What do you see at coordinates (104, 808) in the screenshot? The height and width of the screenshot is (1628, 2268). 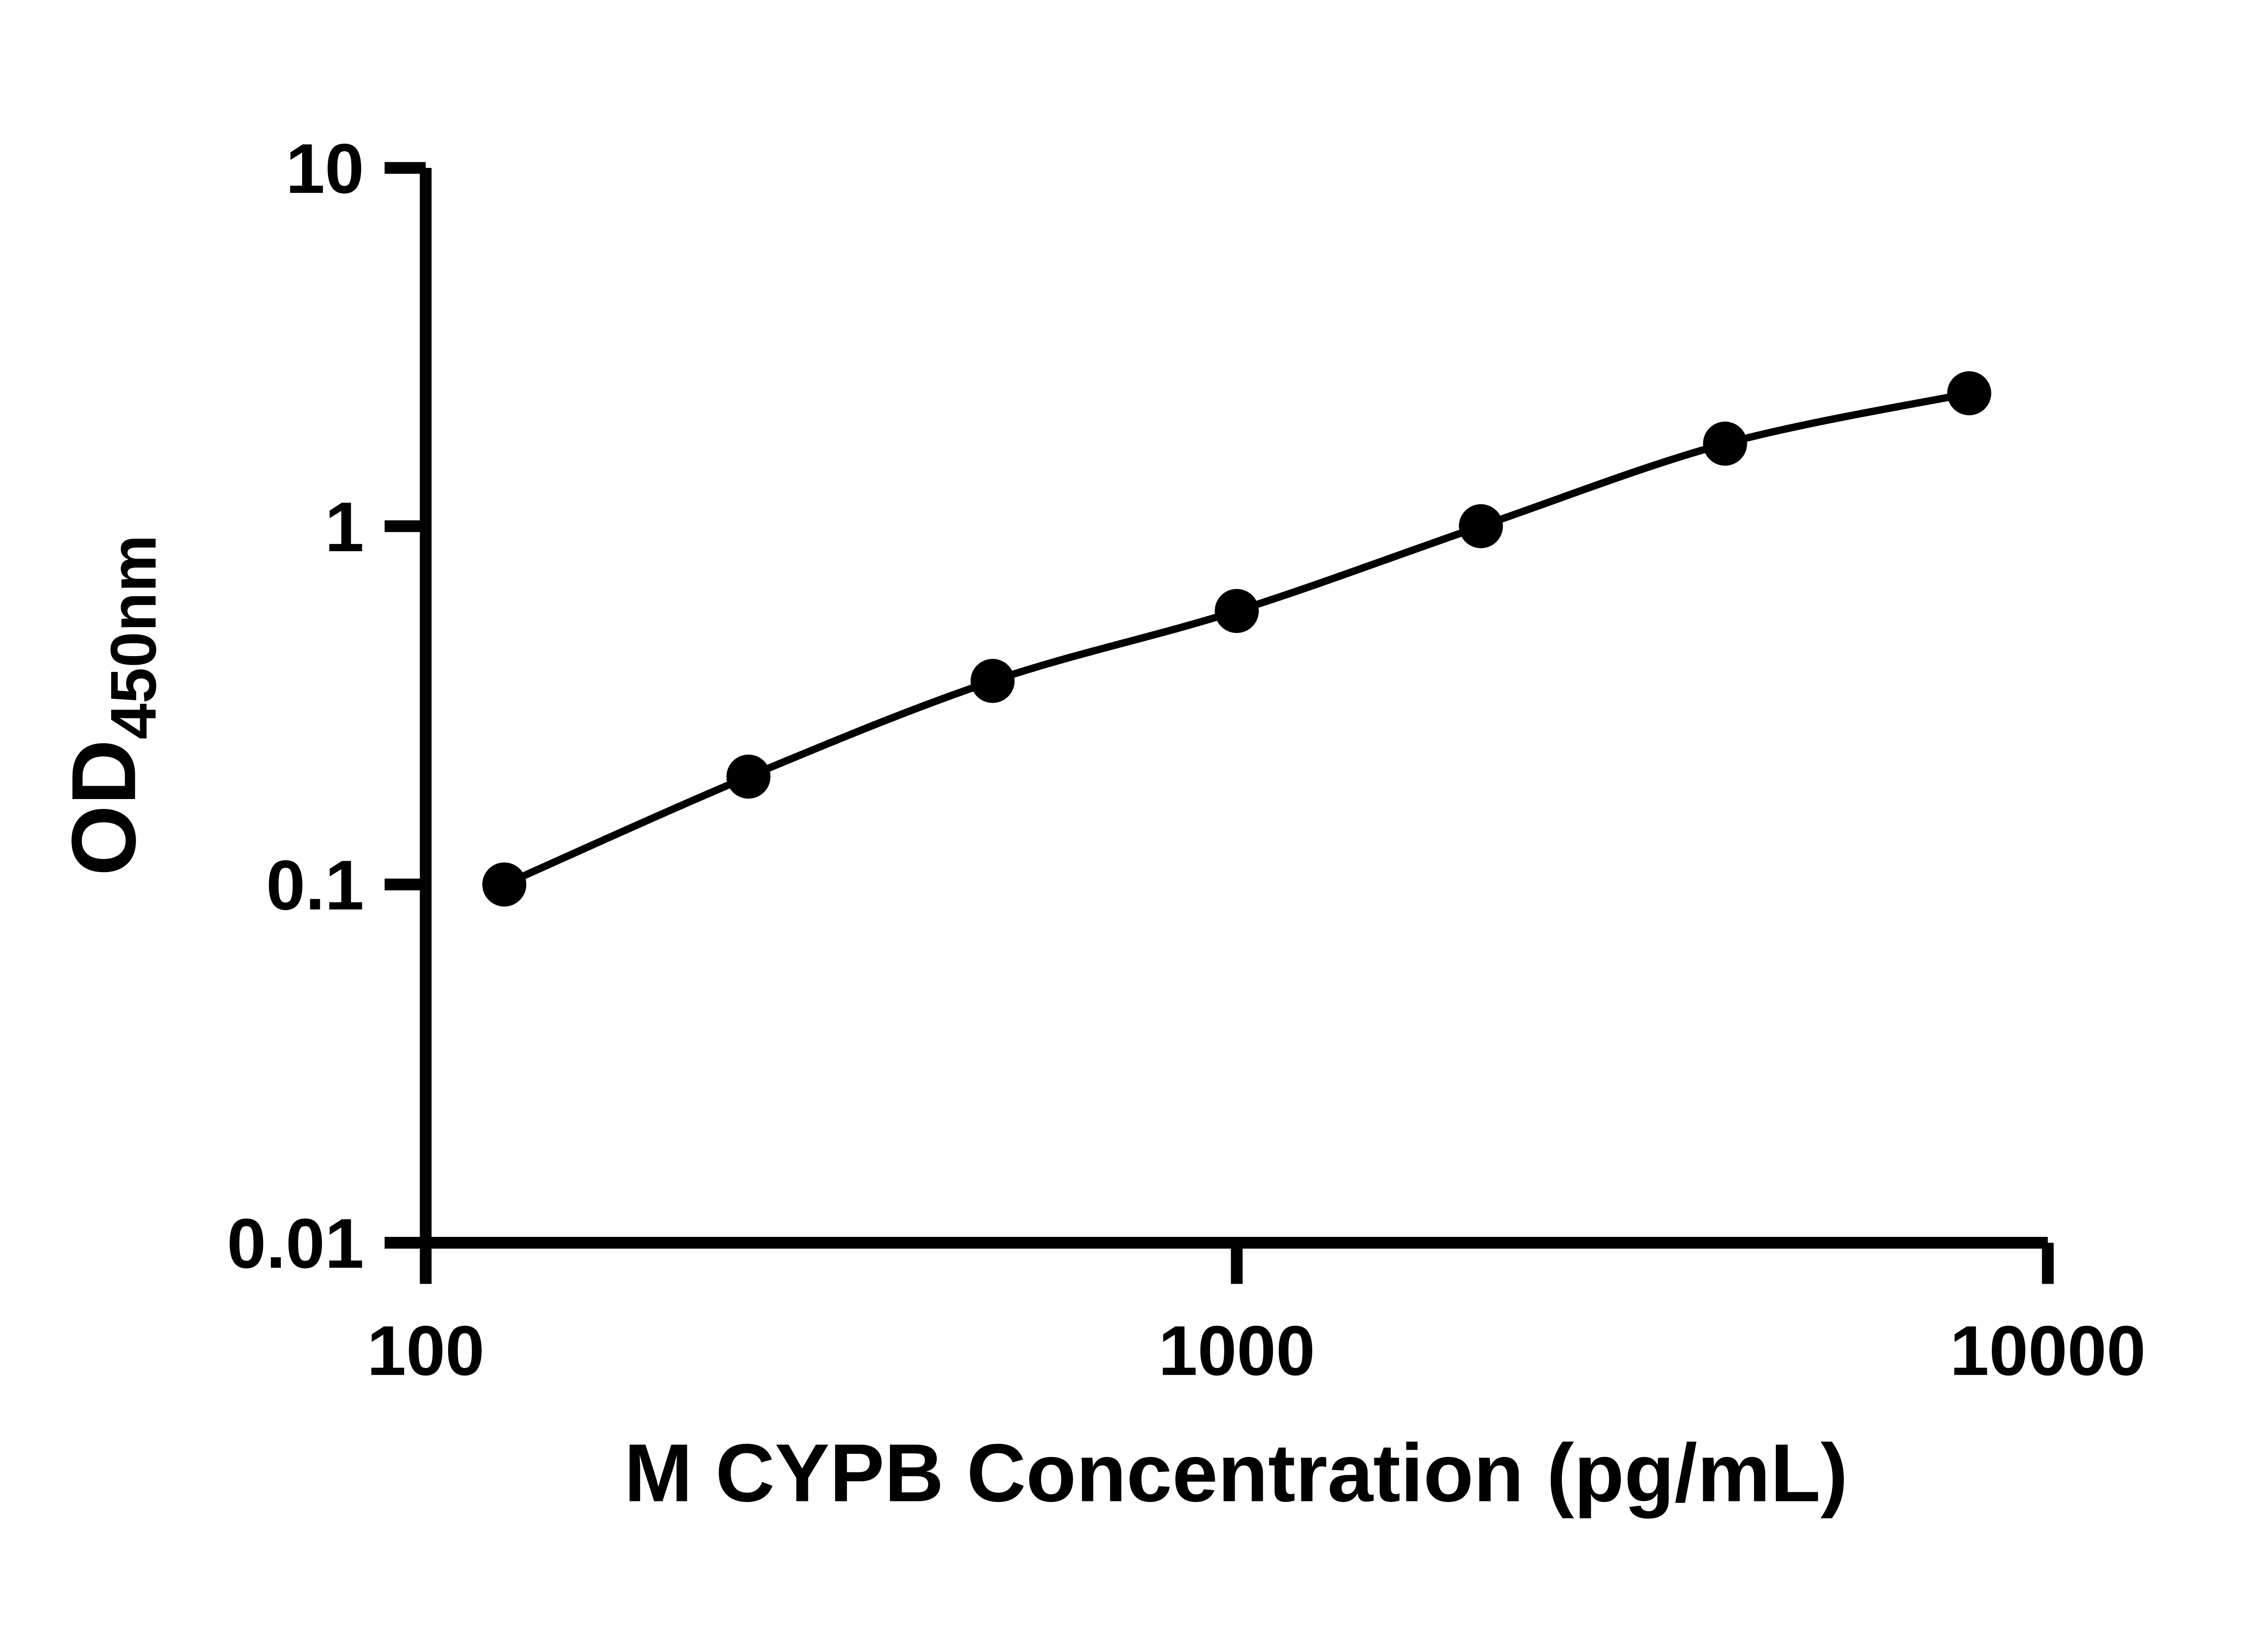 I see `y-axis-title-main: OD` at bounding box center [104, 808].